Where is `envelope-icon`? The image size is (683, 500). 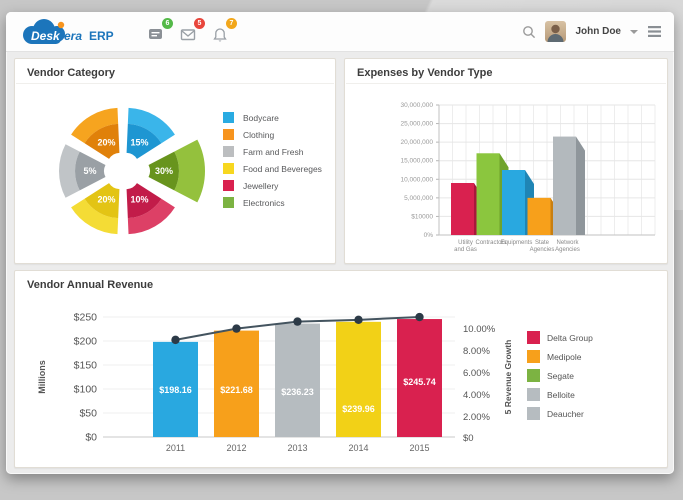
envelope-icon is located at coordinates (188, 34).